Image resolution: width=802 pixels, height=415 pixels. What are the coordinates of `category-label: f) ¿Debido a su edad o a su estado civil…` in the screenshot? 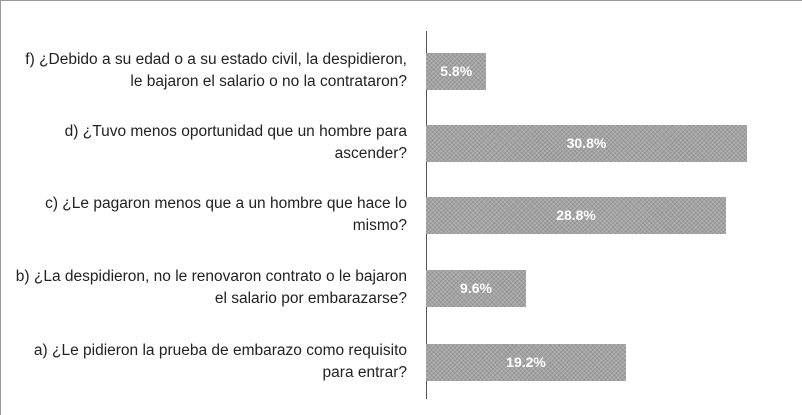 It's located at (216, 70).